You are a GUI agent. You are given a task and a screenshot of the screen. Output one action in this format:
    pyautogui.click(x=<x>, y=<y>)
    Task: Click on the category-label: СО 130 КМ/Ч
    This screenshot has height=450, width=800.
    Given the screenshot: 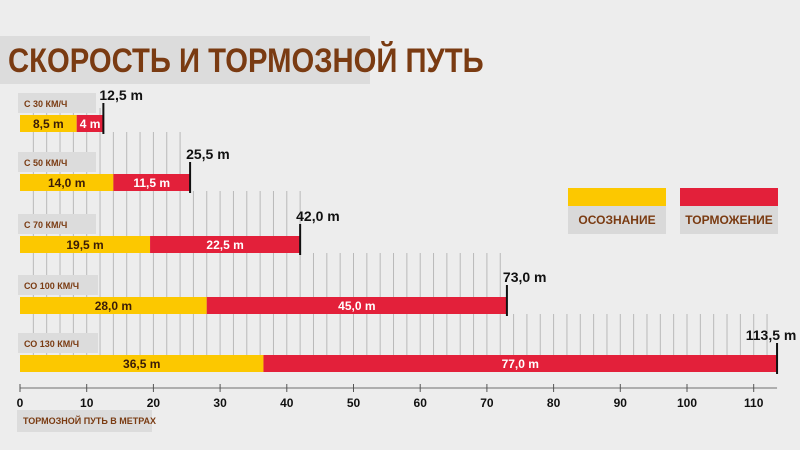 What is the action you would take?
    pyautogui.click(x=51, y=344)
    